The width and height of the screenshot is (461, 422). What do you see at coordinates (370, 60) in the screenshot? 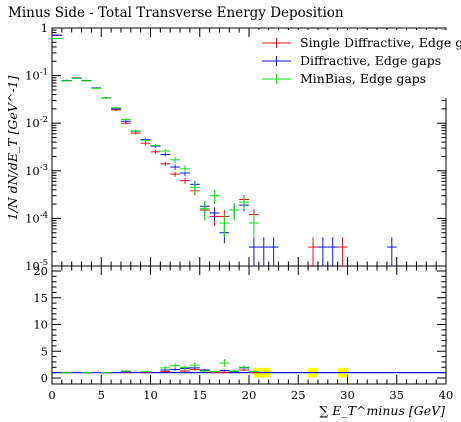
I see `legend-label: Diffractive, Edge gaps` at bounding box center [370, 60].